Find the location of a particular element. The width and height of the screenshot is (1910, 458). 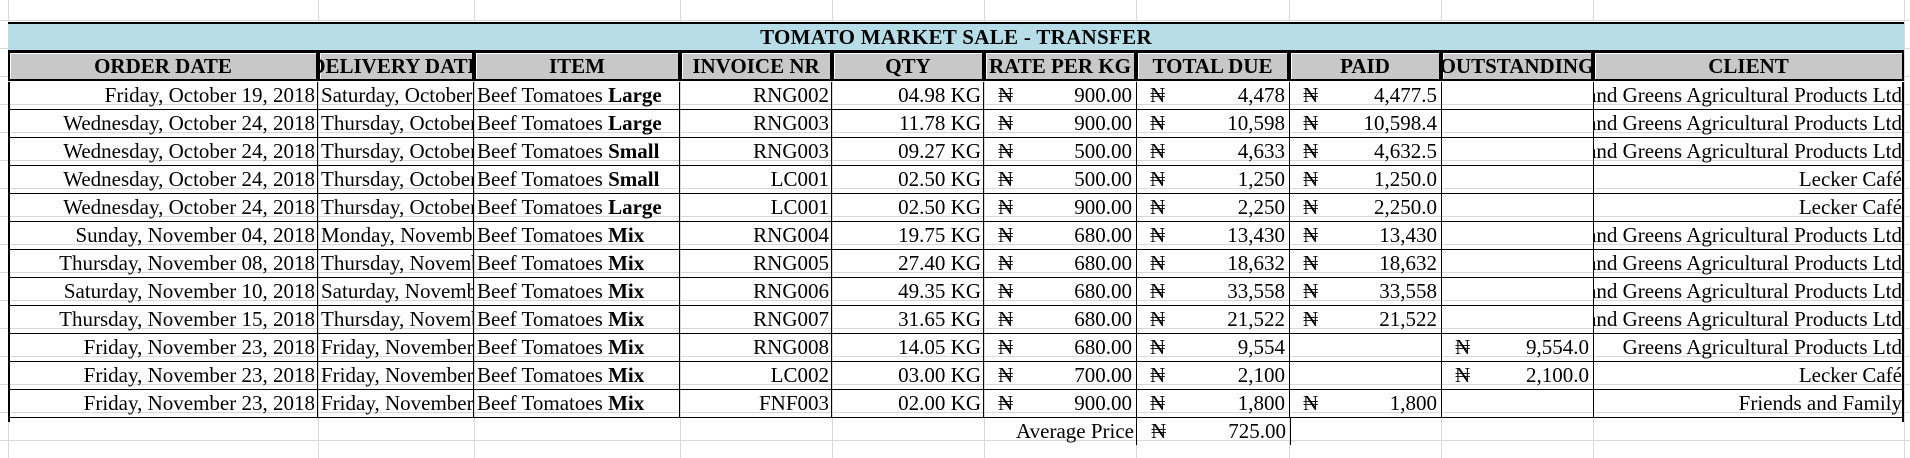

outstanding-cell: ₦ 2,100.0 is located at coordinates (1517, 375).